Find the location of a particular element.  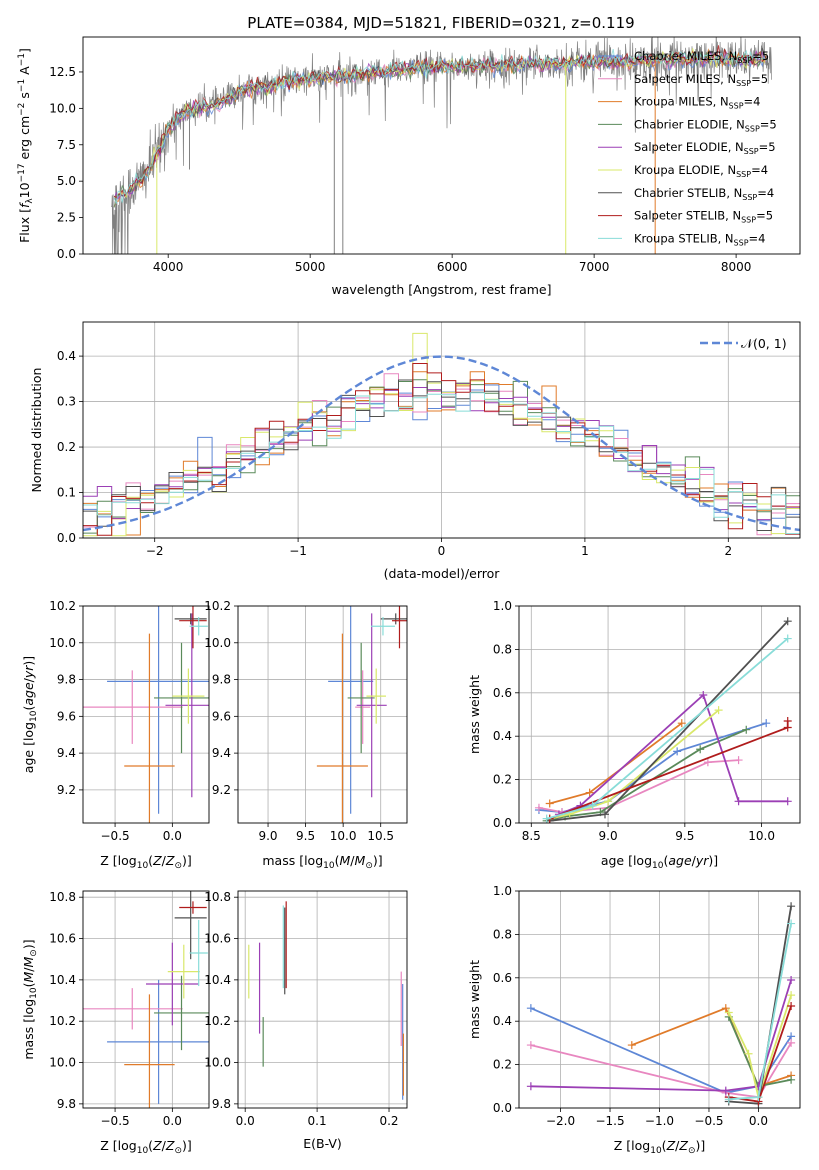

mass-vs-ebv-panel: 0.0 0.1 0.2 9.8 10.0 10.2 10.4 10.6 10.8 E(B-V) is located at coordinates (306, 1020).